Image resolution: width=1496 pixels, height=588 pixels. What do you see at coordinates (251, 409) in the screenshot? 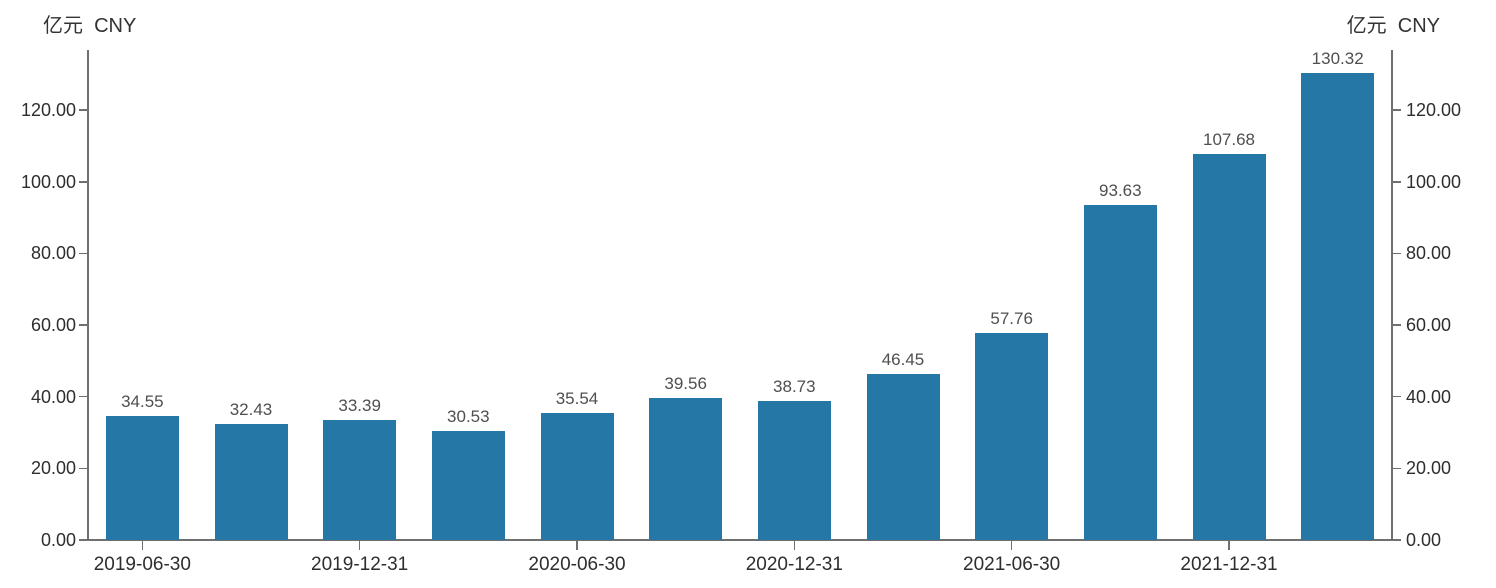
I see `bar-value-label: 32.43` at bounding box center [251, 409].